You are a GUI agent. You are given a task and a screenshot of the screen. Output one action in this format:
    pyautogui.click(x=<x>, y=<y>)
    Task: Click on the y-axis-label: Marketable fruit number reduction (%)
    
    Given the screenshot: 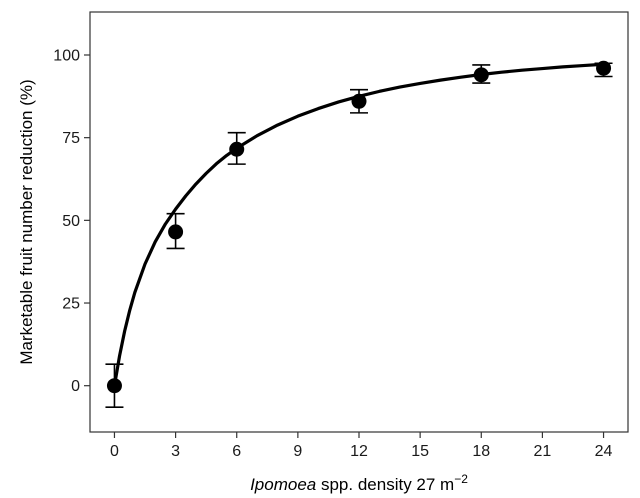 What is the action you would take?
    pyautogui.click(x=26, y=221)
    